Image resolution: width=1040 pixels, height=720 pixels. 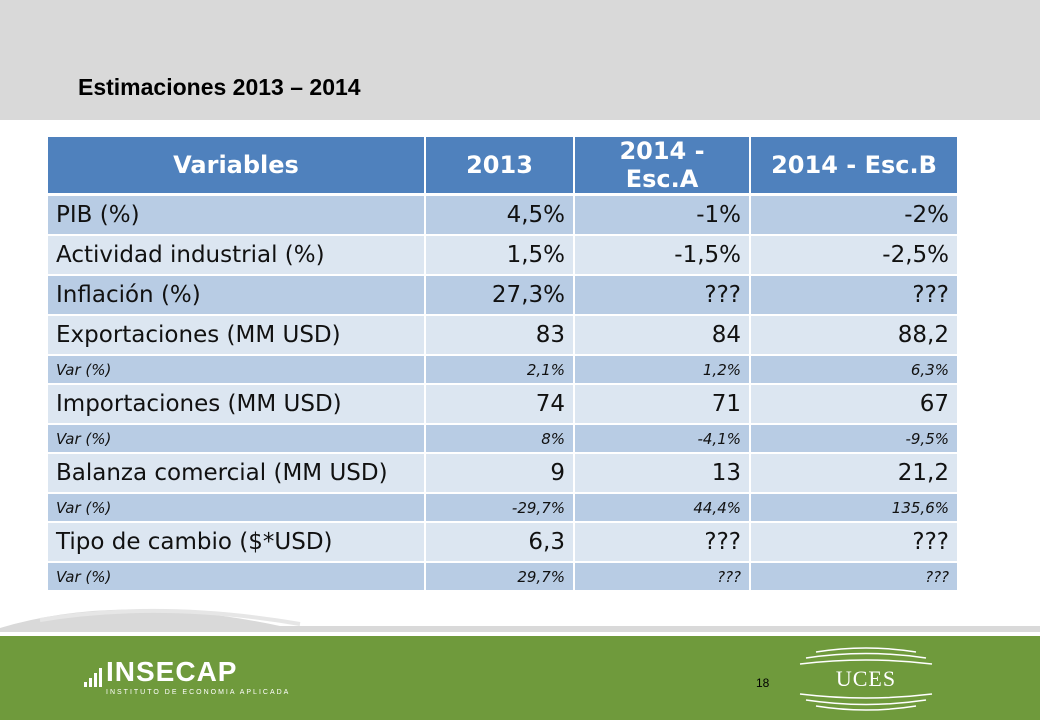 I want to click on cell-value-2014-esc-a: -4,1%, so click(x=662, y=439).